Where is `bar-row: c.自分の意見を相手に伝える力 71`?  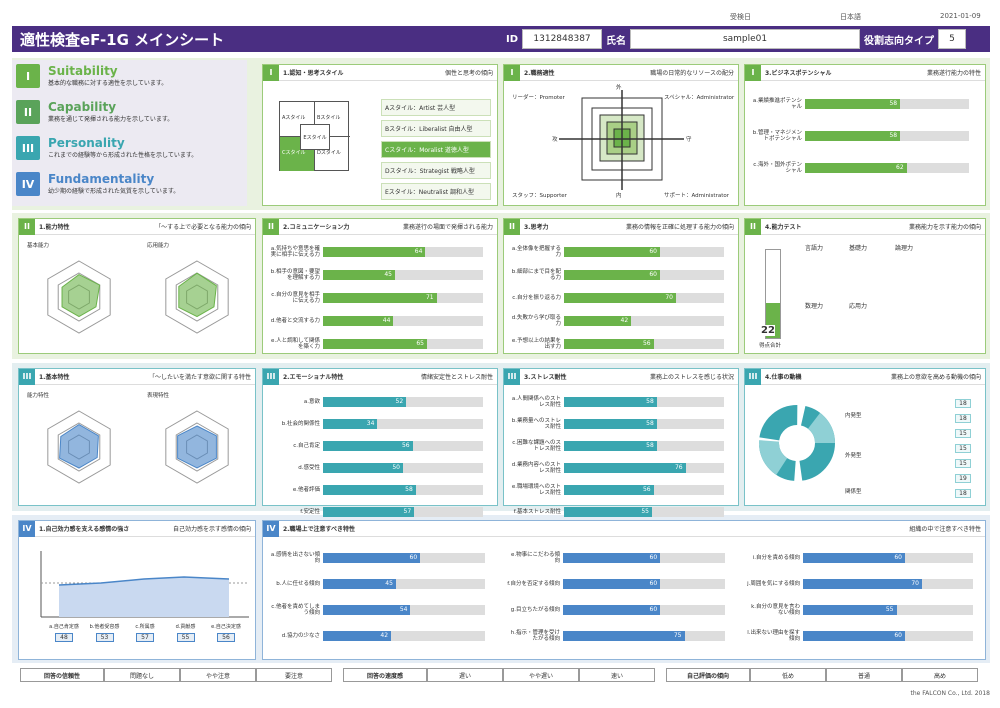
bar-row: c.自分の意見を相手に伝える力 71 is located at coordinates (375, 298).